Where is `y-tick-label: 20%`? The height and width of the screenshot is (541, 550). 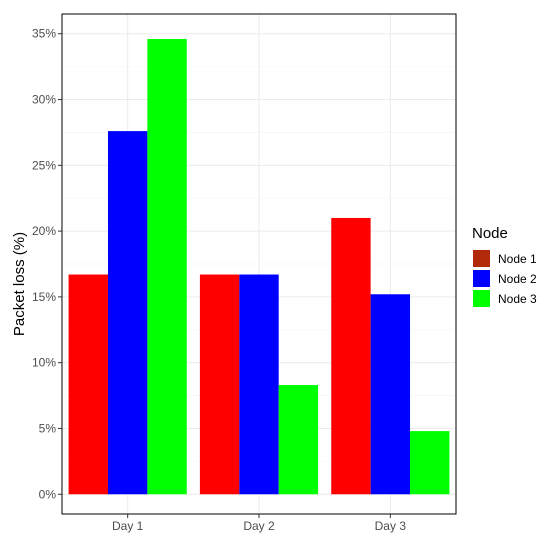 y-tick-label: 20% is located at coordinates (44, 231).